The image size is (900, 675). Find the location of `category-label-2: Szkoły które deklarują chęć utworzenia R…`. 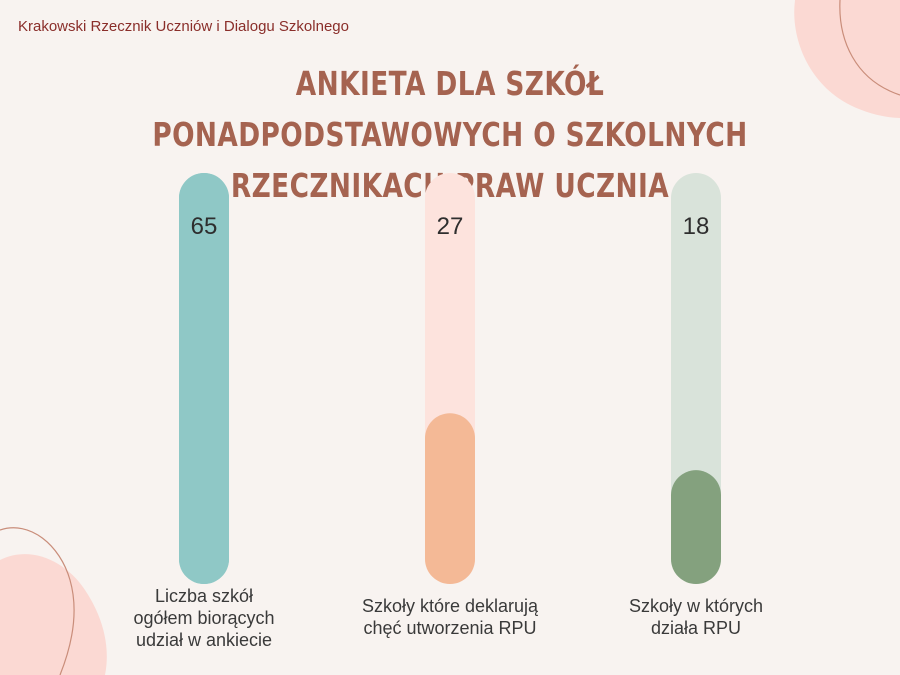

category-label-2: Szkoły które deklarują chęć utworzenia R… is located at coordinates (450, 617).